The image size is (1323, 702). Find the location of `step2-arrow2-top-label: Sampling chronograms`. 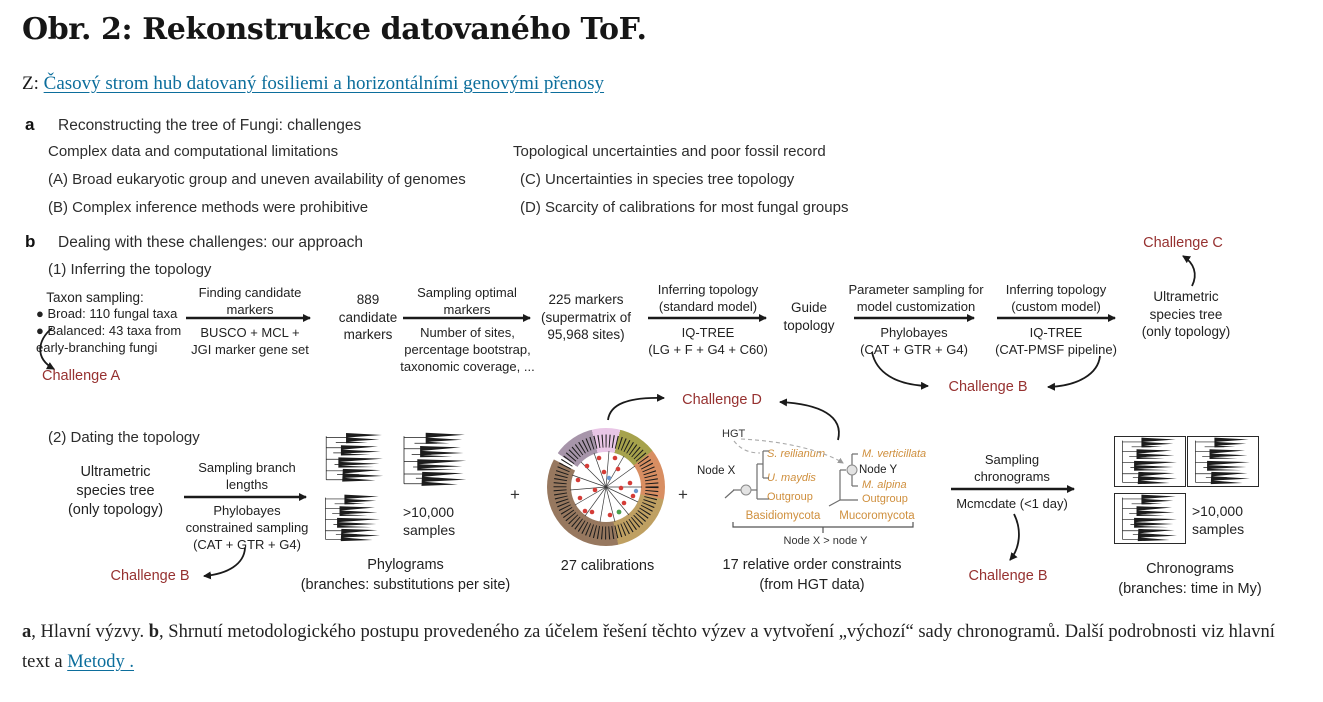

step2-arrow2-top-label: Sampling chronograms is located at coordinates (1012, 468).